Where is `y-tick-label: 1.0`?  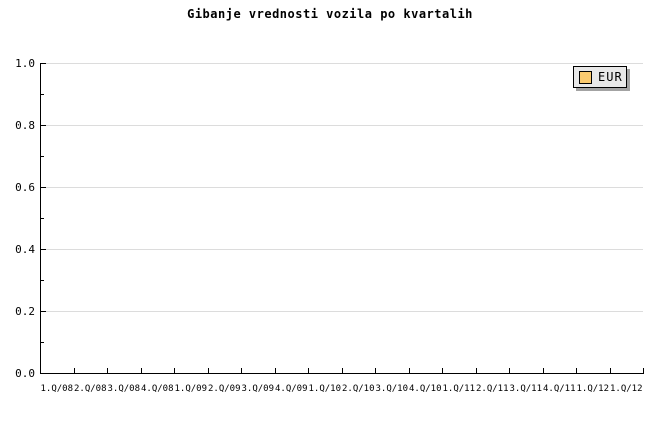 y-tick-label: 1.0 is located at coordinates (25, 63).